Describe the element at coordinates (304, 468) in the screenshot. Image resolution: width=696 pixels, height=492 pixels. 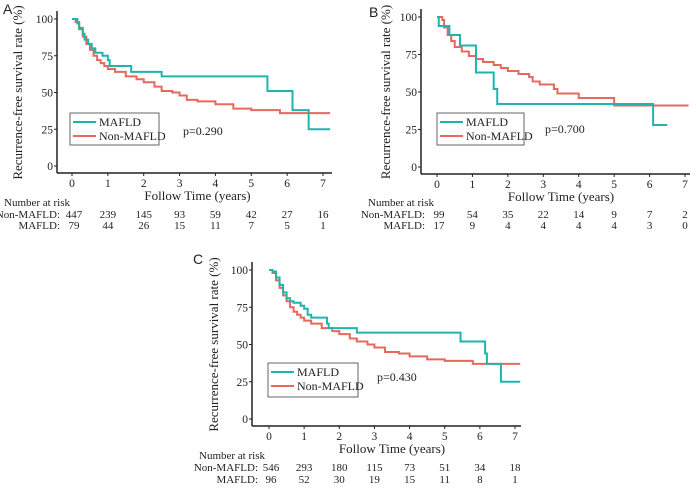
I see `risk-count: 293` at that location.